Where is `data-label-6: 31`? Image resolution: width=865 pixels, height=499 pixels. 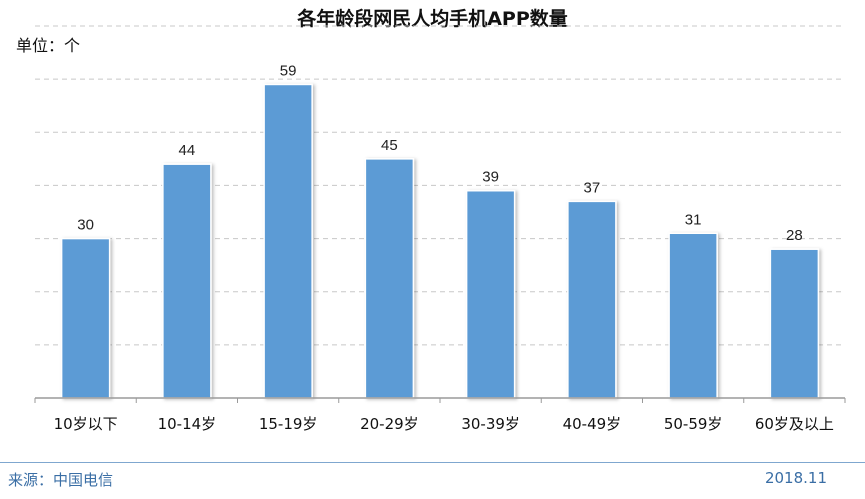
data-label-6: 31 is located at coordinates (693, 219).